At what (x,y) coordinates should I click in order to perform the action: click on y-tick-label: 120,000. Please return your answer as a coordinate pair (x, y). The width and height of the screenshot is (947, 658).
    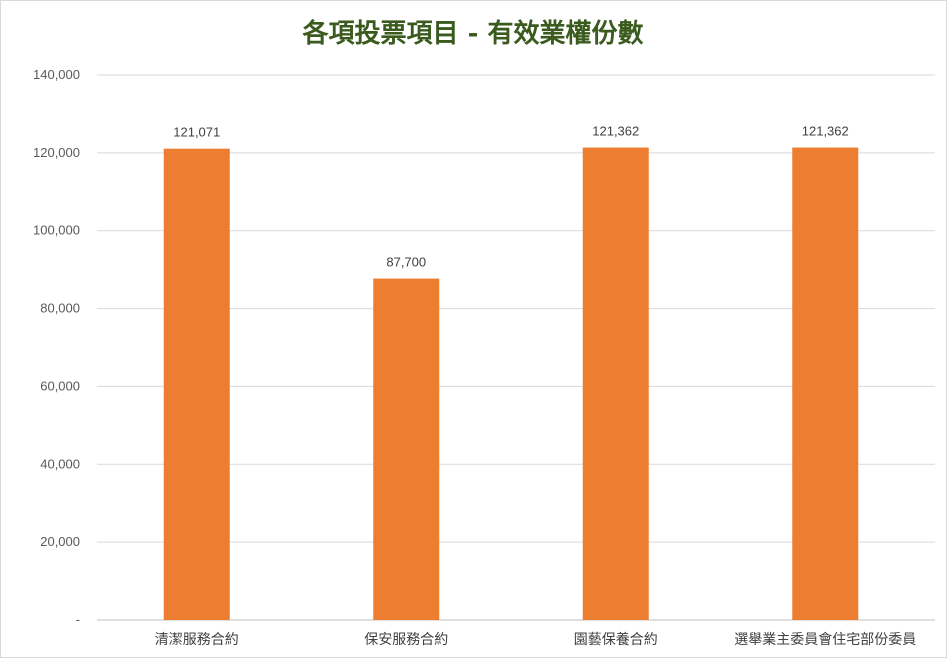
    Looking at the image, I should click on (56, 152).